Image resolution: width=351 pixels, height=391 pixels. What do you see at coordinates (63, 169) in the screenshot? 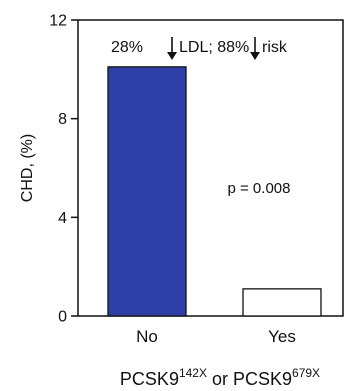
I see `y-axis: 0 4 8 12` at bounding box center [63, 169].